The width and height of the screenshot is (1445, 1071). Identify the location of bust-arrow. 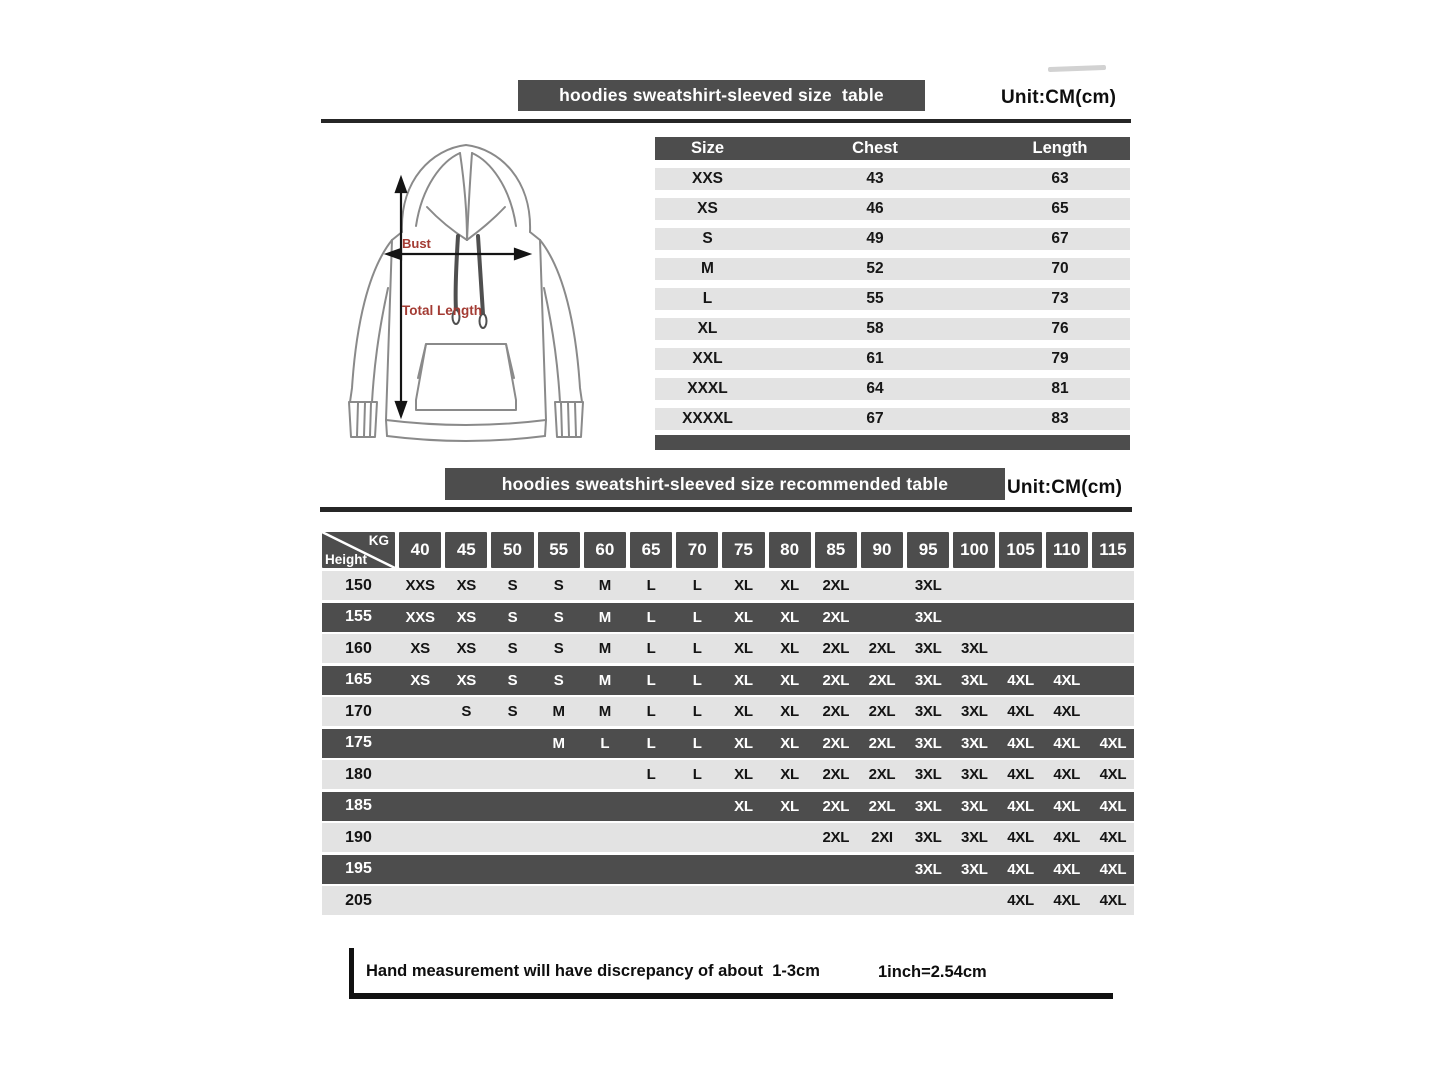
(458, 254).